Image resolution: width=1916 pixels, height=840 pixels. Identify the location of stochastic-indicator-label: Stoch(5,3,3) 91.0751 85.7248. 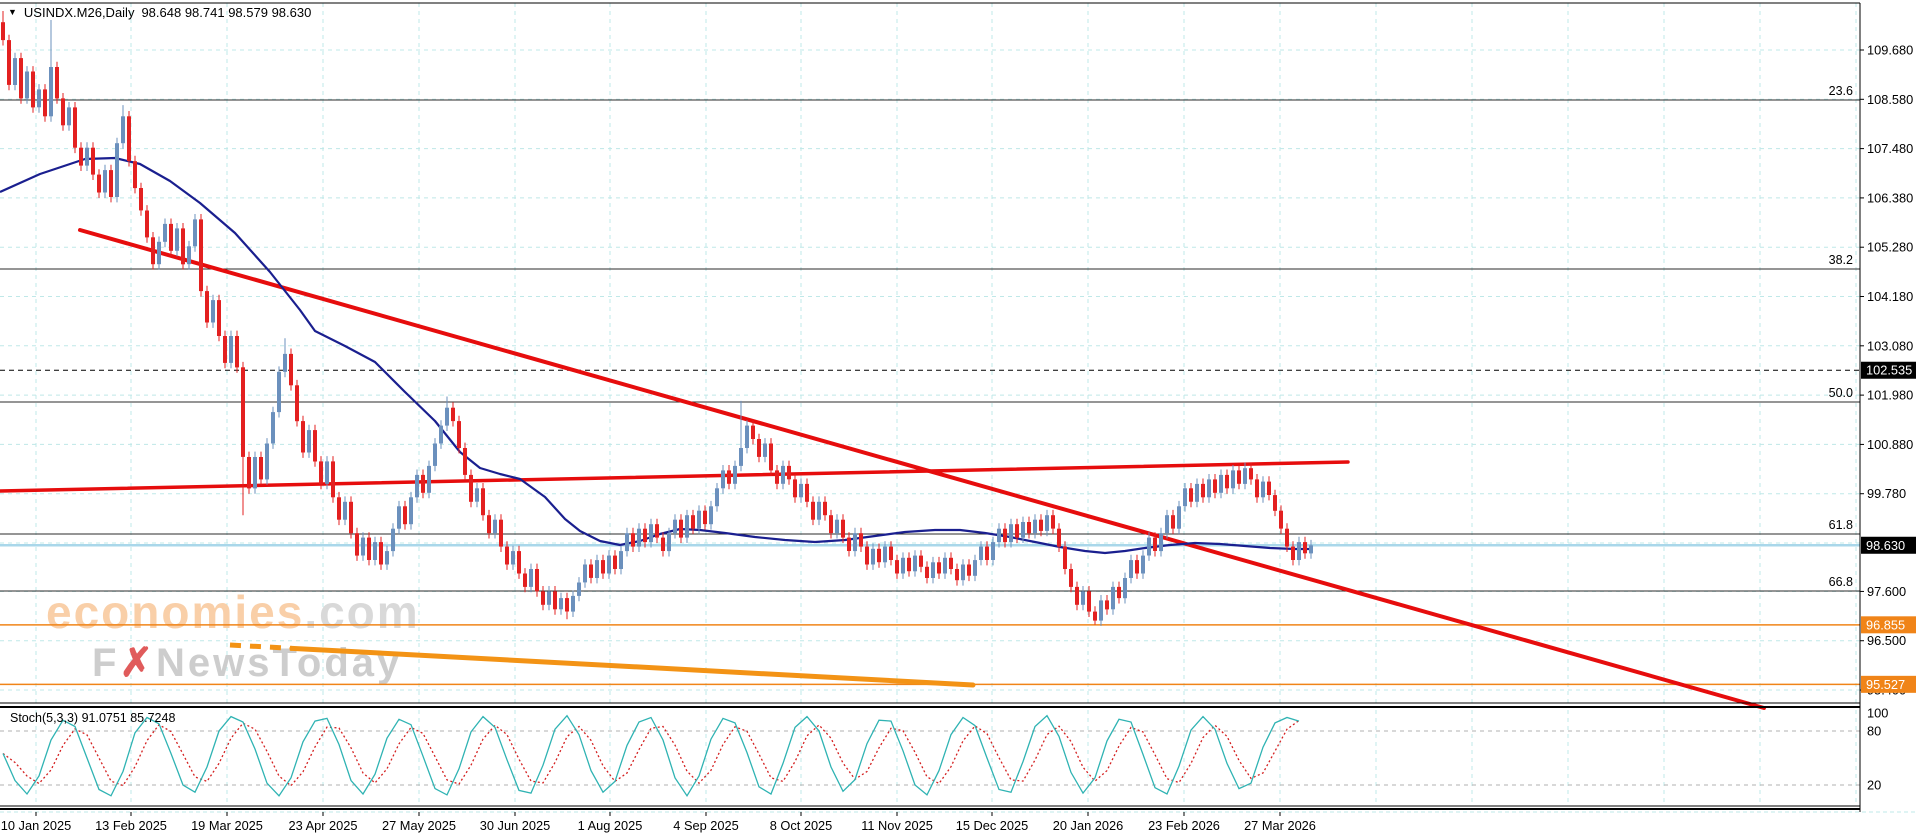
(93, 718).